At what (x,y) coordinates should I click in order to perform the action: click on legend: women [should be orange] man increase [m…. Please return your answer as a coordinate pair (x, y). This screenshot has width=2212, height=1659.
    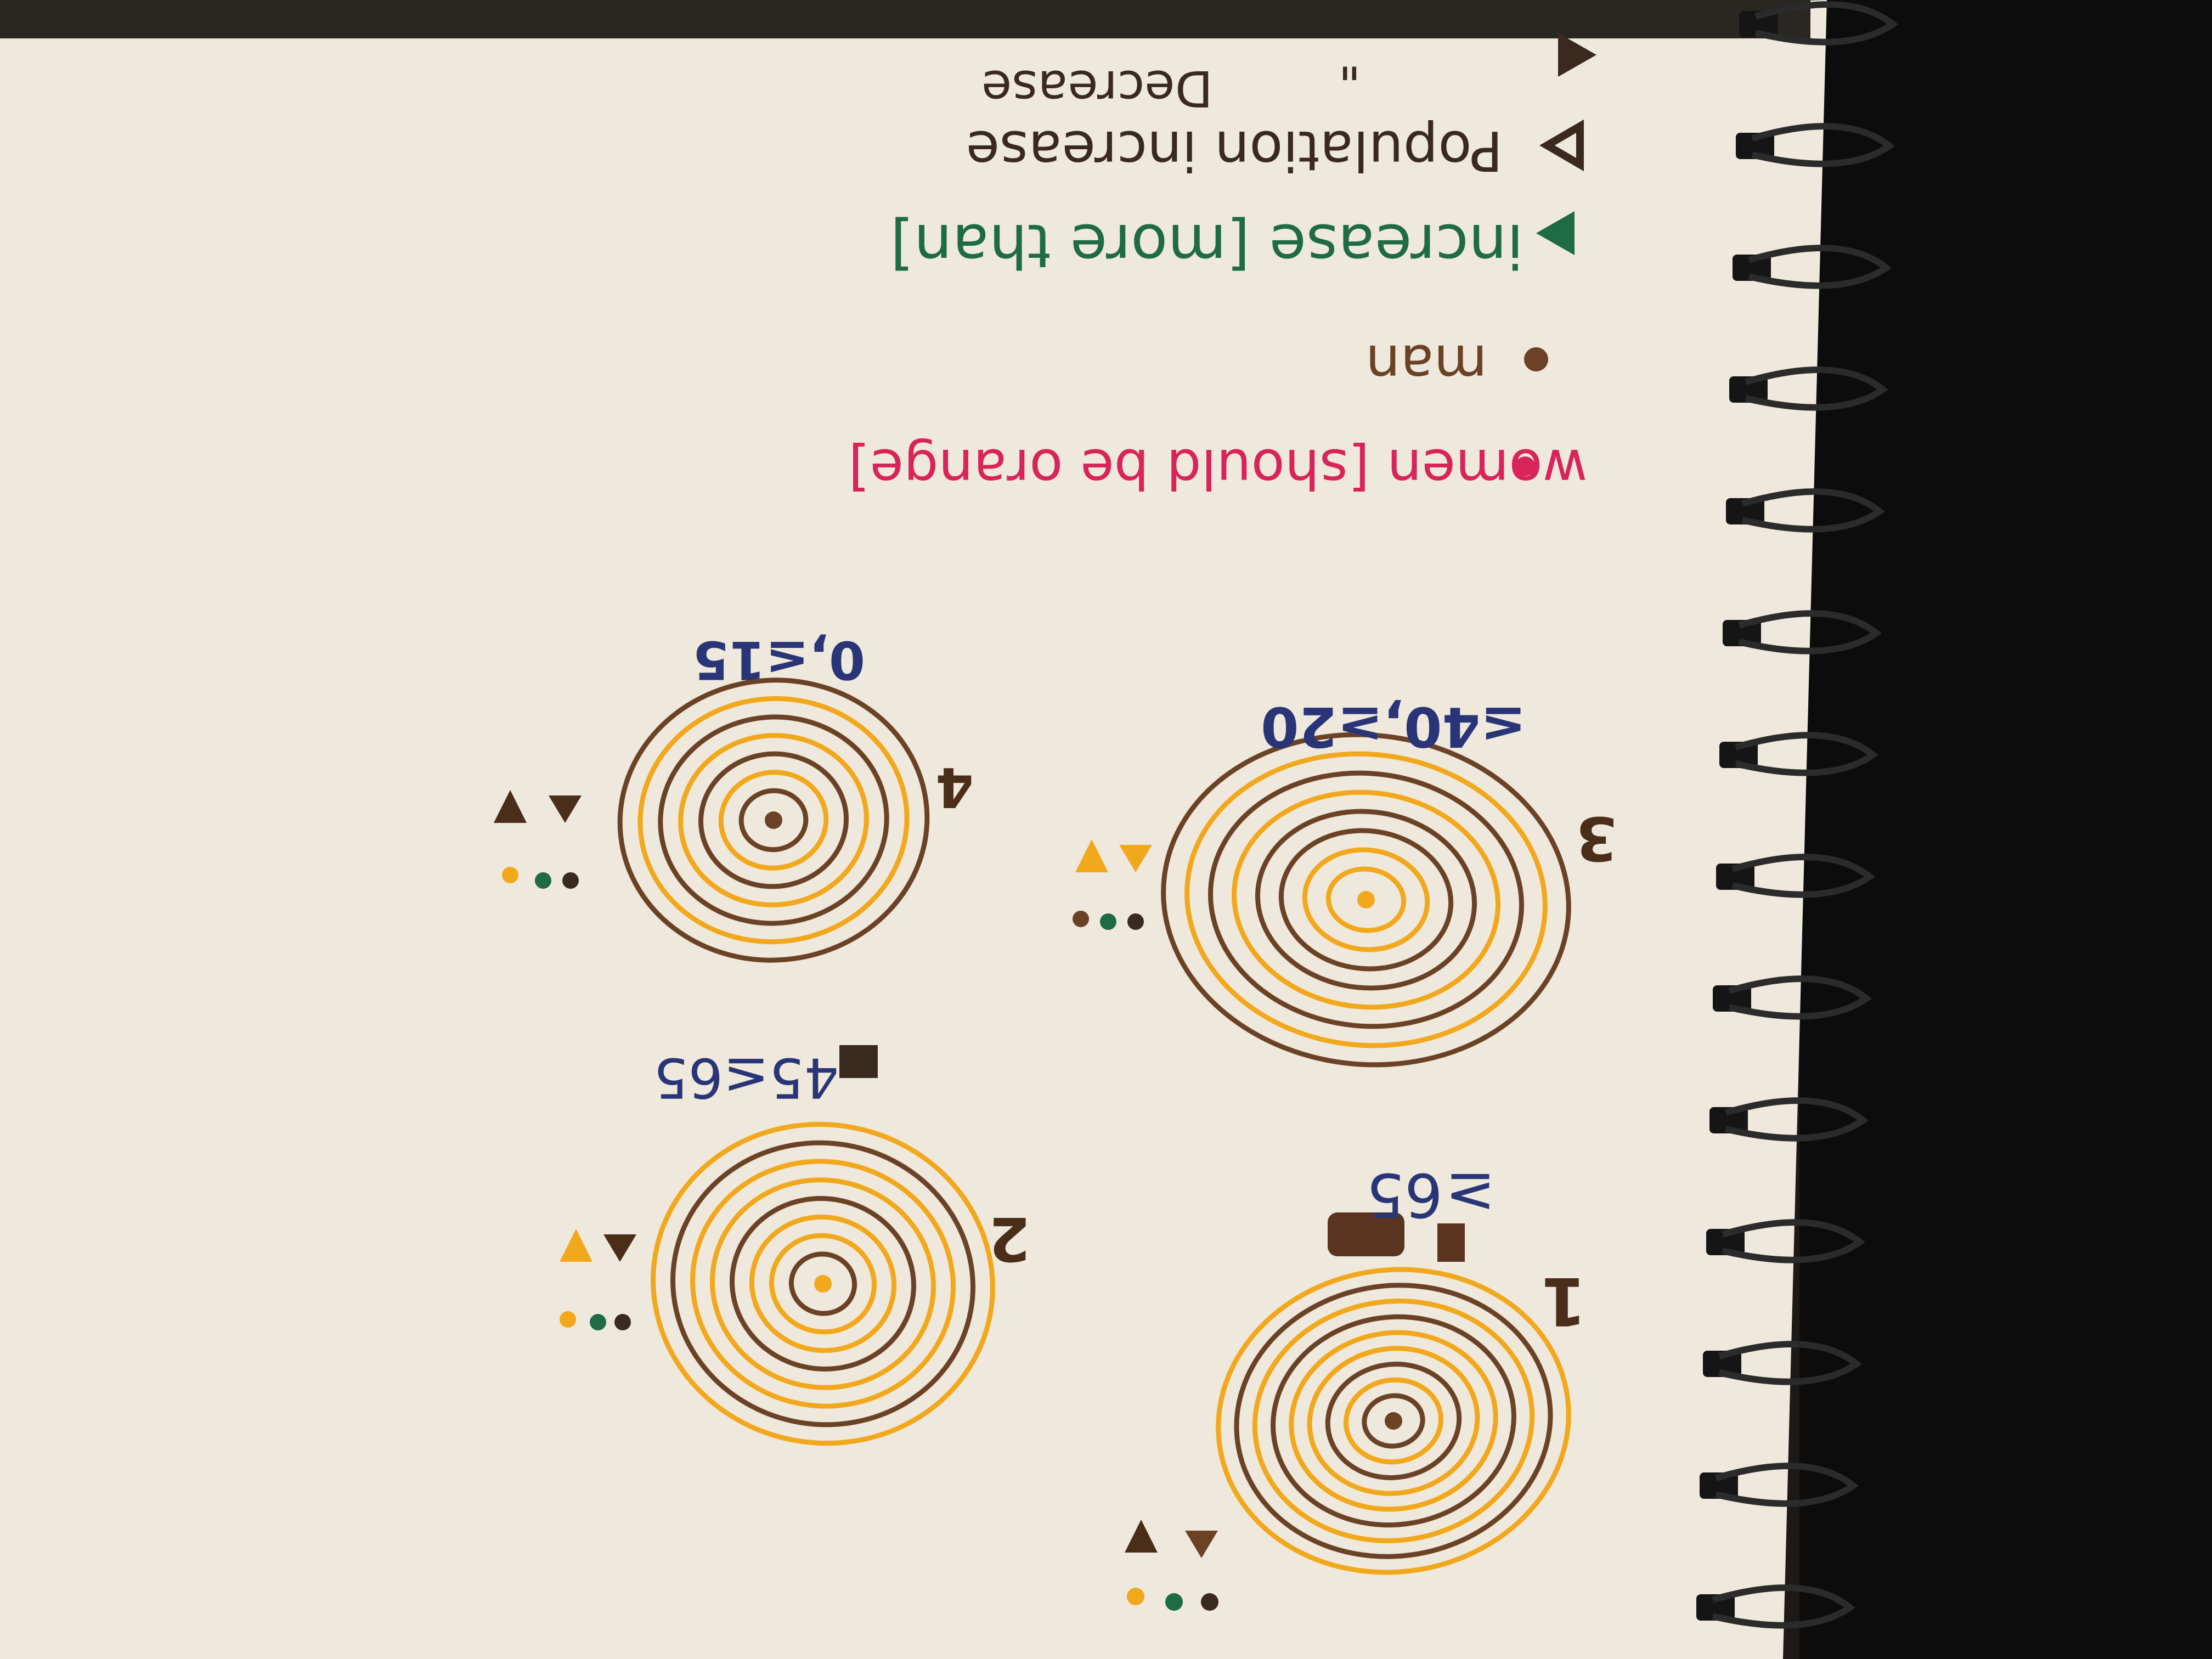
    Looking at the image, I should click on (1222, 266).